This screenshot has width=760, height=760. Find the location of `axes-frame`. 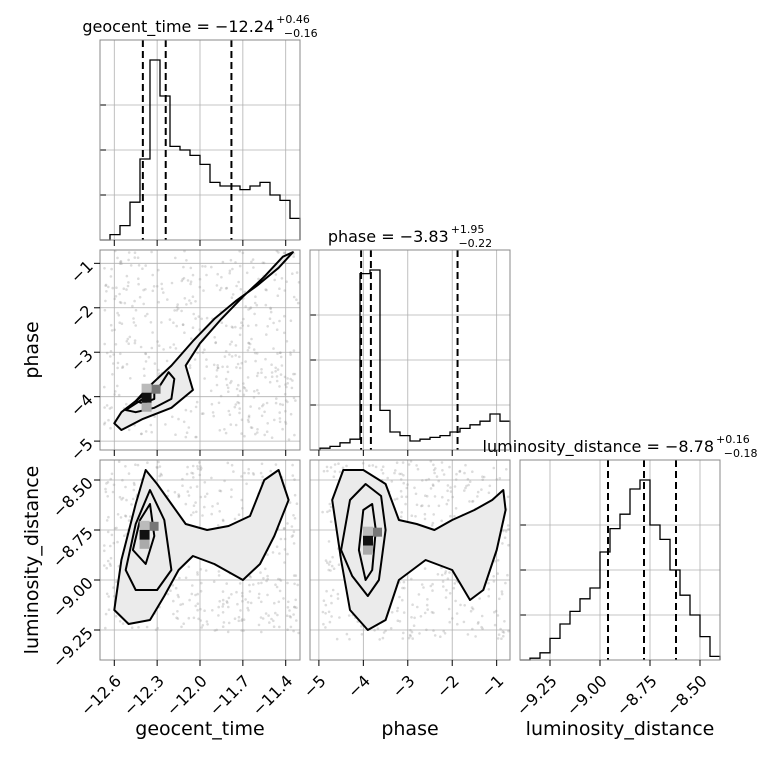

axes-frame is located at coordinates (620, 560).